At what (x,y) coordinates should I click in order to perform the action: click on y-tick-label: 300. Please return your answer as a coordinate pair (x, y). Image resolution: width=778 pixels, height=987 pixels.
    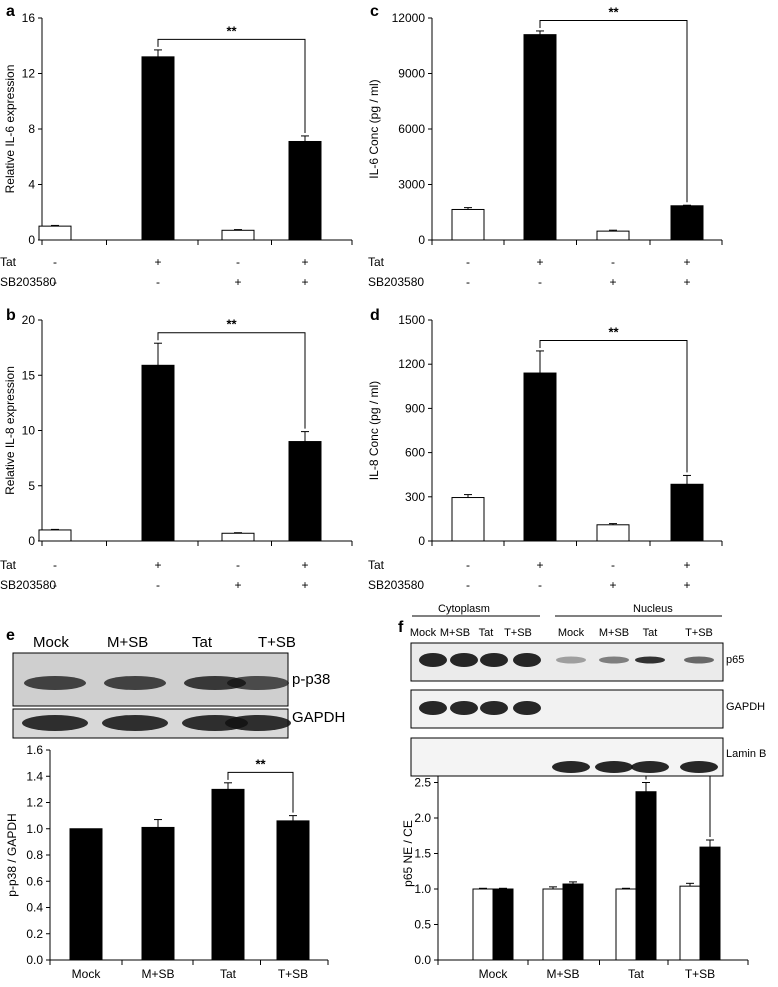
    Looking at the image, I should click on (415, 497).